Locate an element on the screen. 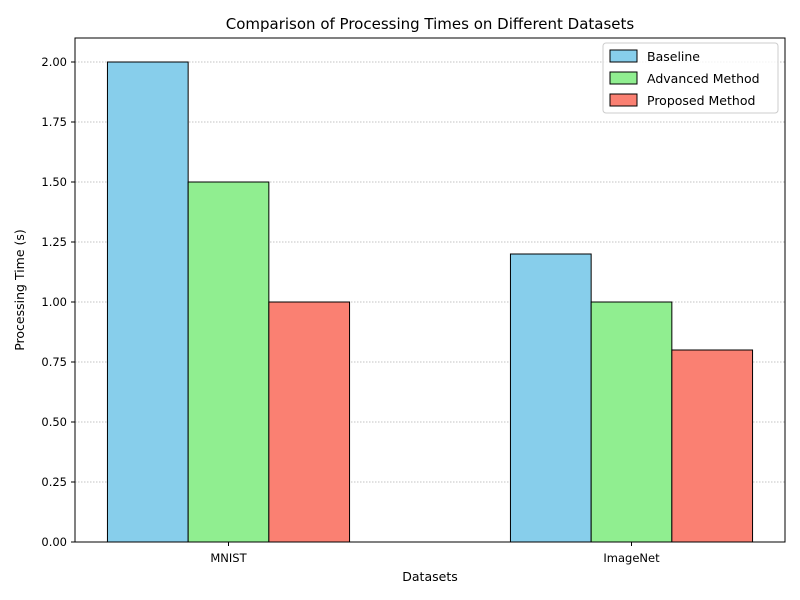 The width and height of the screenshot is (800, 600). bar-proposed-method-mnist is located at coordinates (309, 422).